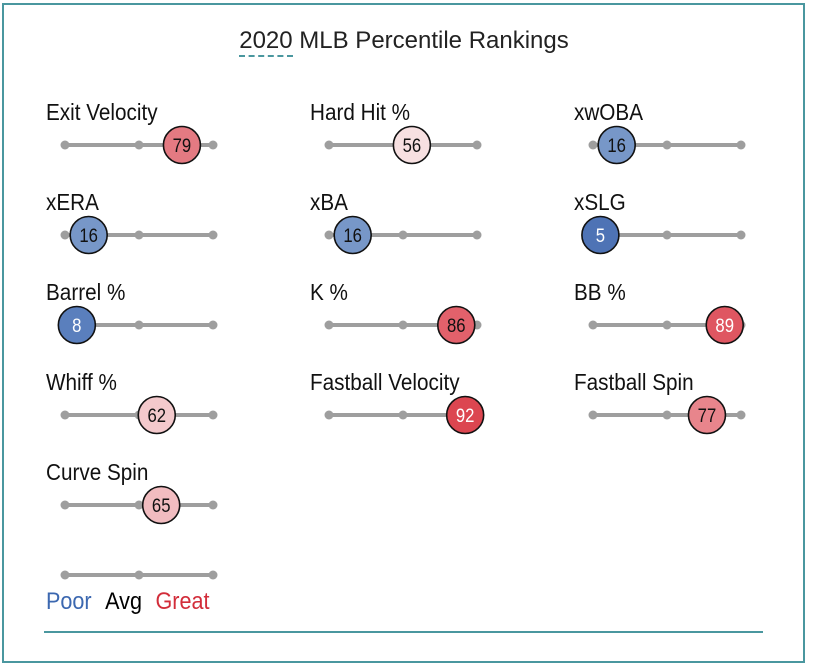 The width and height of the screenshot is (814, 663). What do you see at coordinates (182, 601) in the screenshot?
I see `legend-great: Great` at bounding box center [182, 601].